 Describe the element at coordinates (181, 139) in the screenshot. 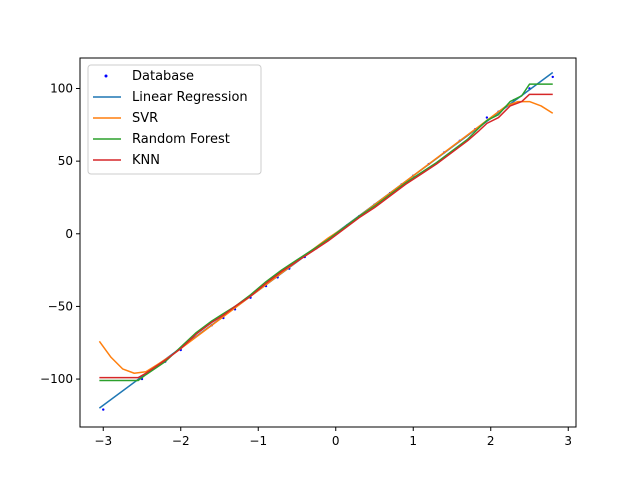

I see `legend-label-random-forest: Random Forest` at that location.